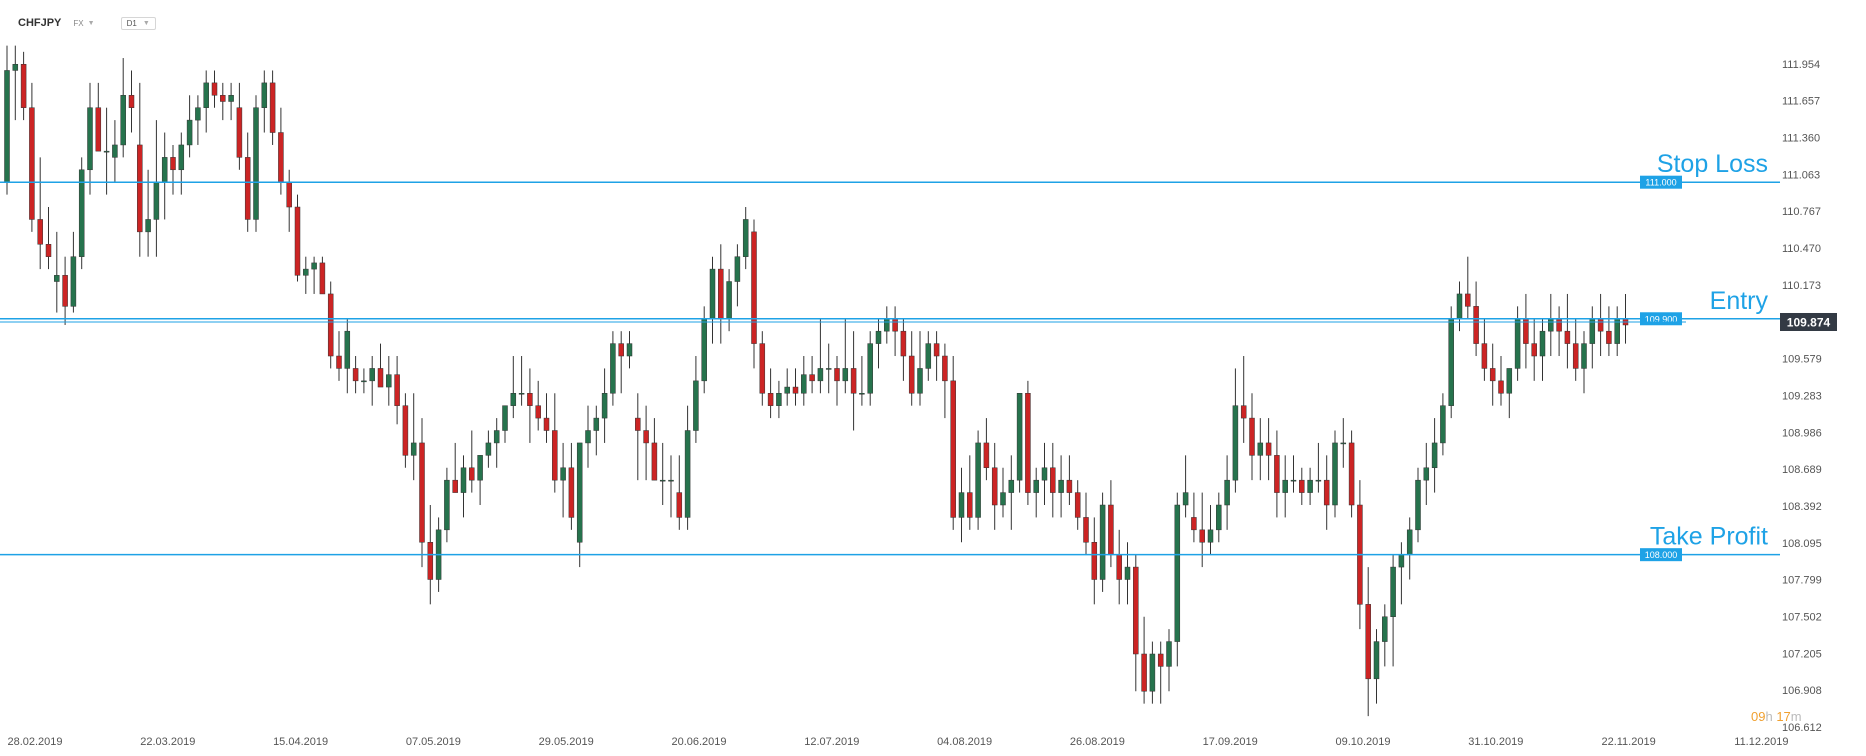 Image resolution: width=1866 pixels, height=756 pixels. What do you see at coordinates (40, 23) in the screenshot?
I see `symbol-label: CHFJPY` at bounding box center [40, 23].